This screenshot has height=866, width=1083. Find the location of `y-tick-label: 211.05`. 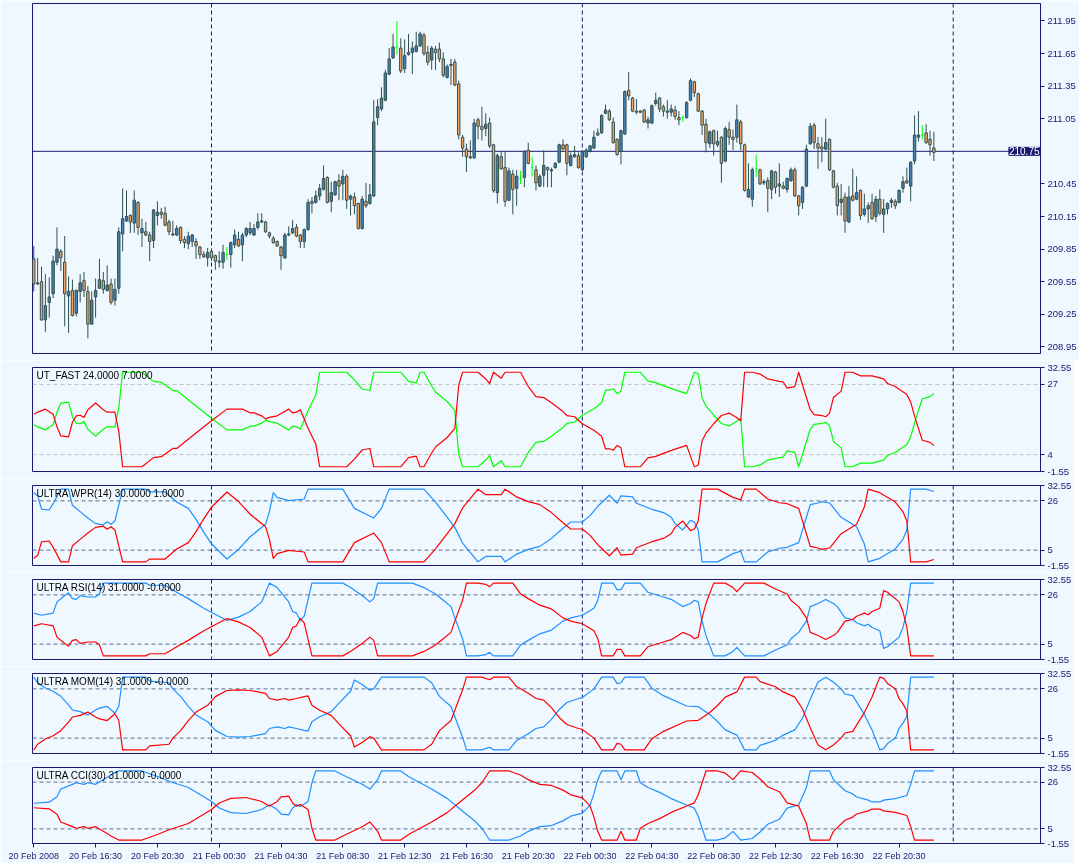

y-tick-label: 211.05 is located at coordinates (1061, 118).